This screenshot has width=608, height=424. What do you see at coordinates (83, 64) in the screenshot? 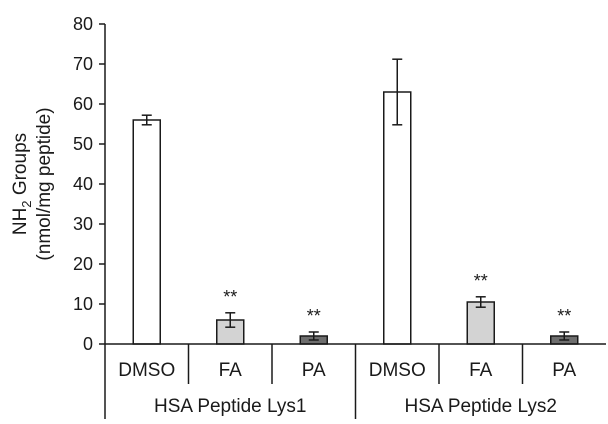
I see `y-tick-label: 70` at bounding box center [83, 64].